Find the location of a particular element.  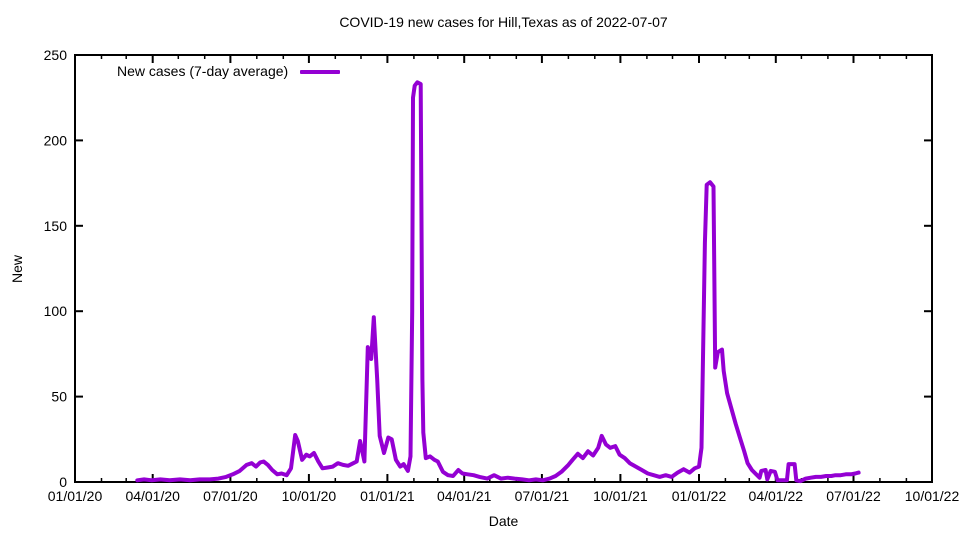

svg-text: 100 is located at coordinates (56, 311).